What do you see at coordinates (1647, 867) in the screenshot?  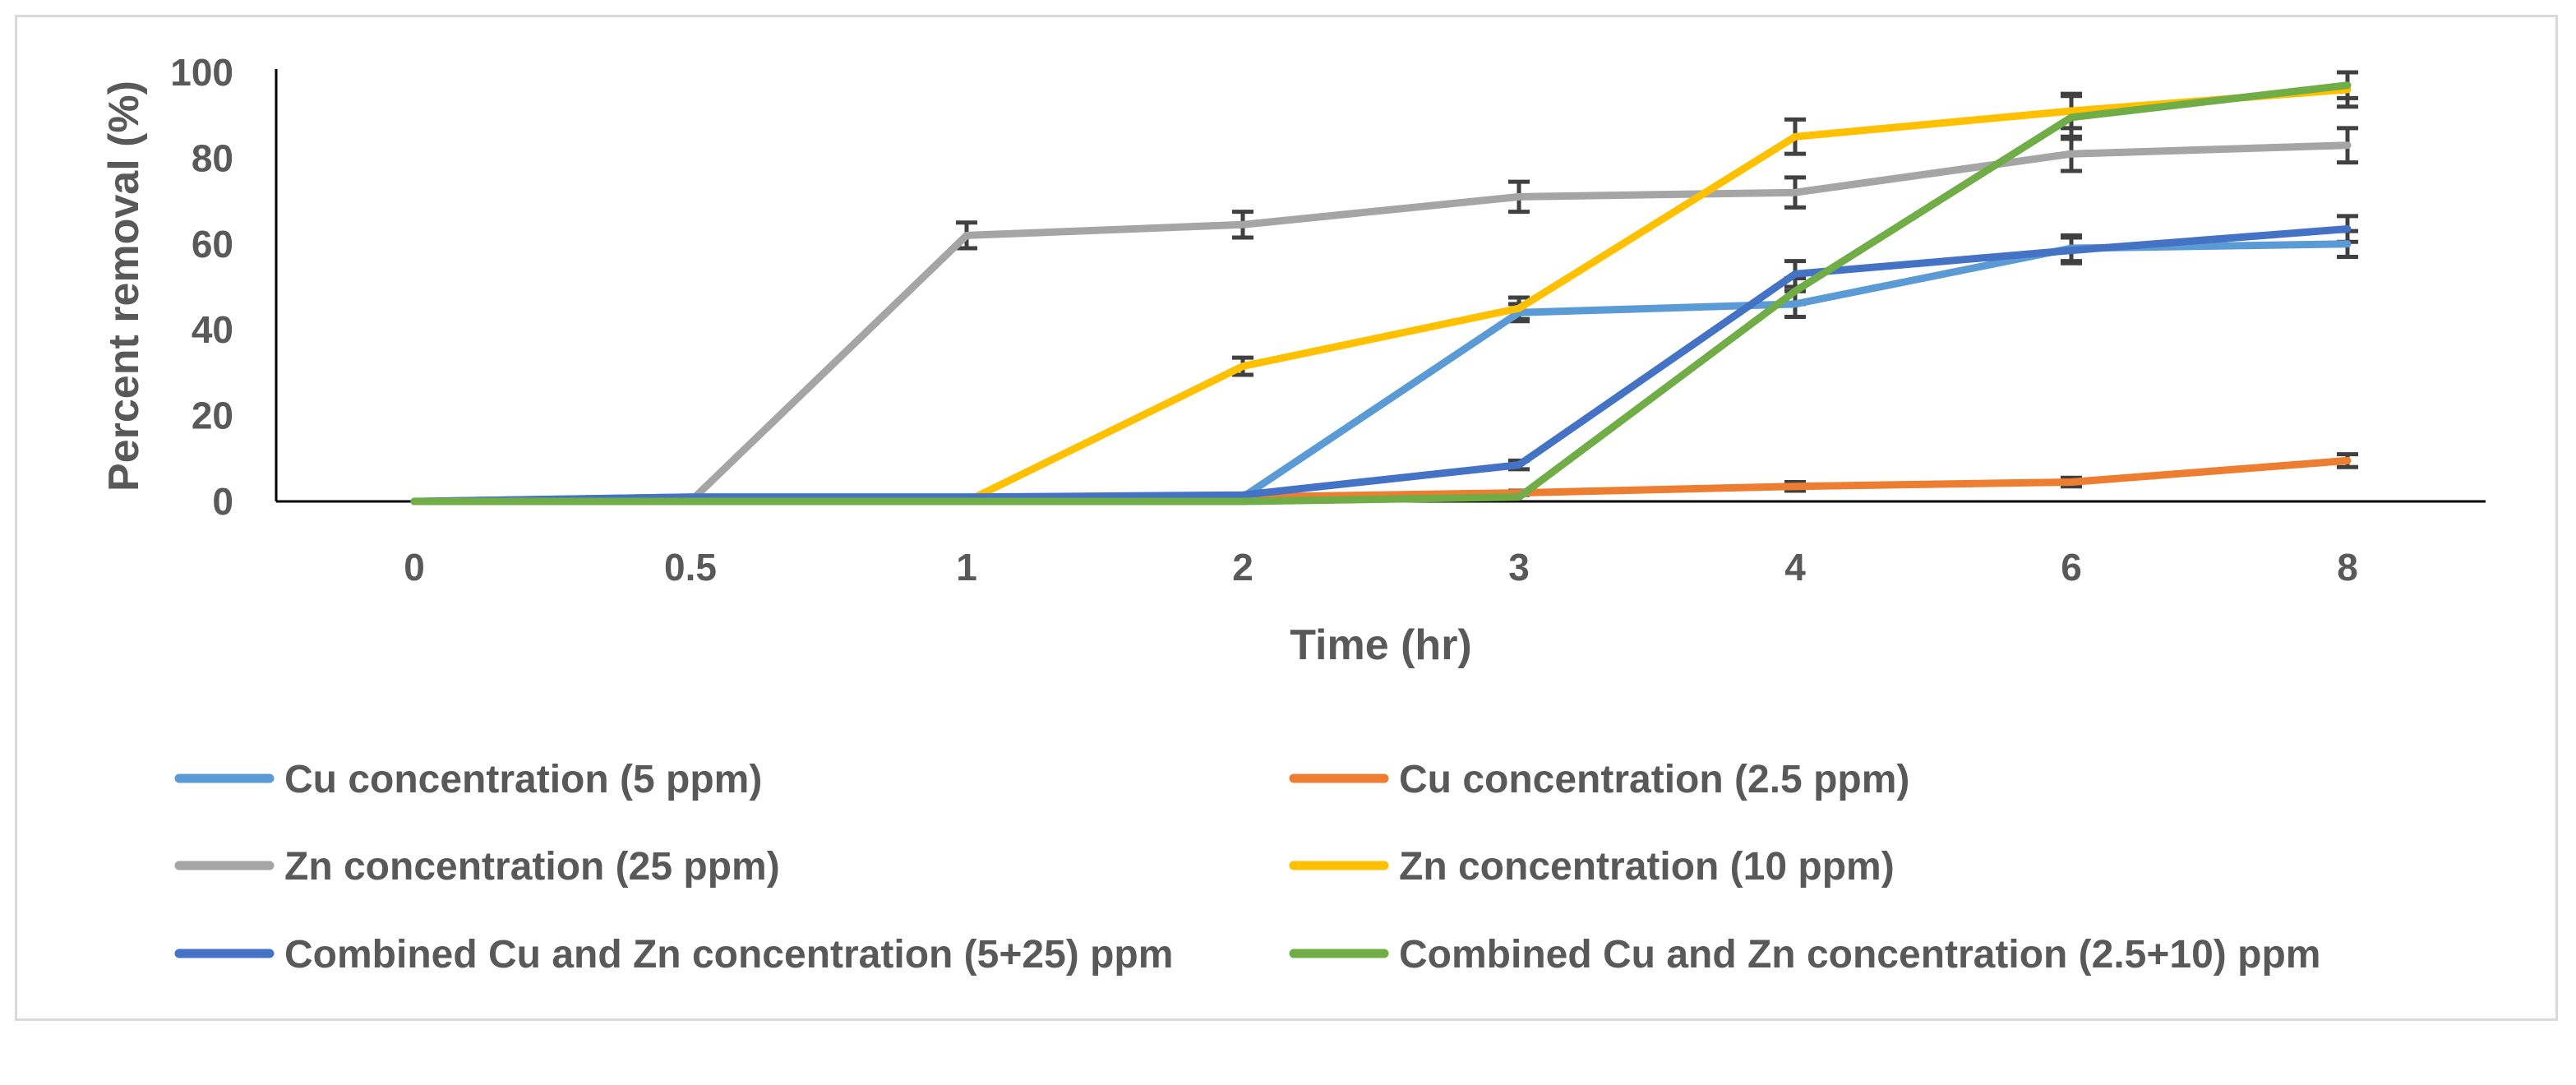 I see `legend-label: Zn concentration (10 ppm)` at bounding box center [1647, 867].